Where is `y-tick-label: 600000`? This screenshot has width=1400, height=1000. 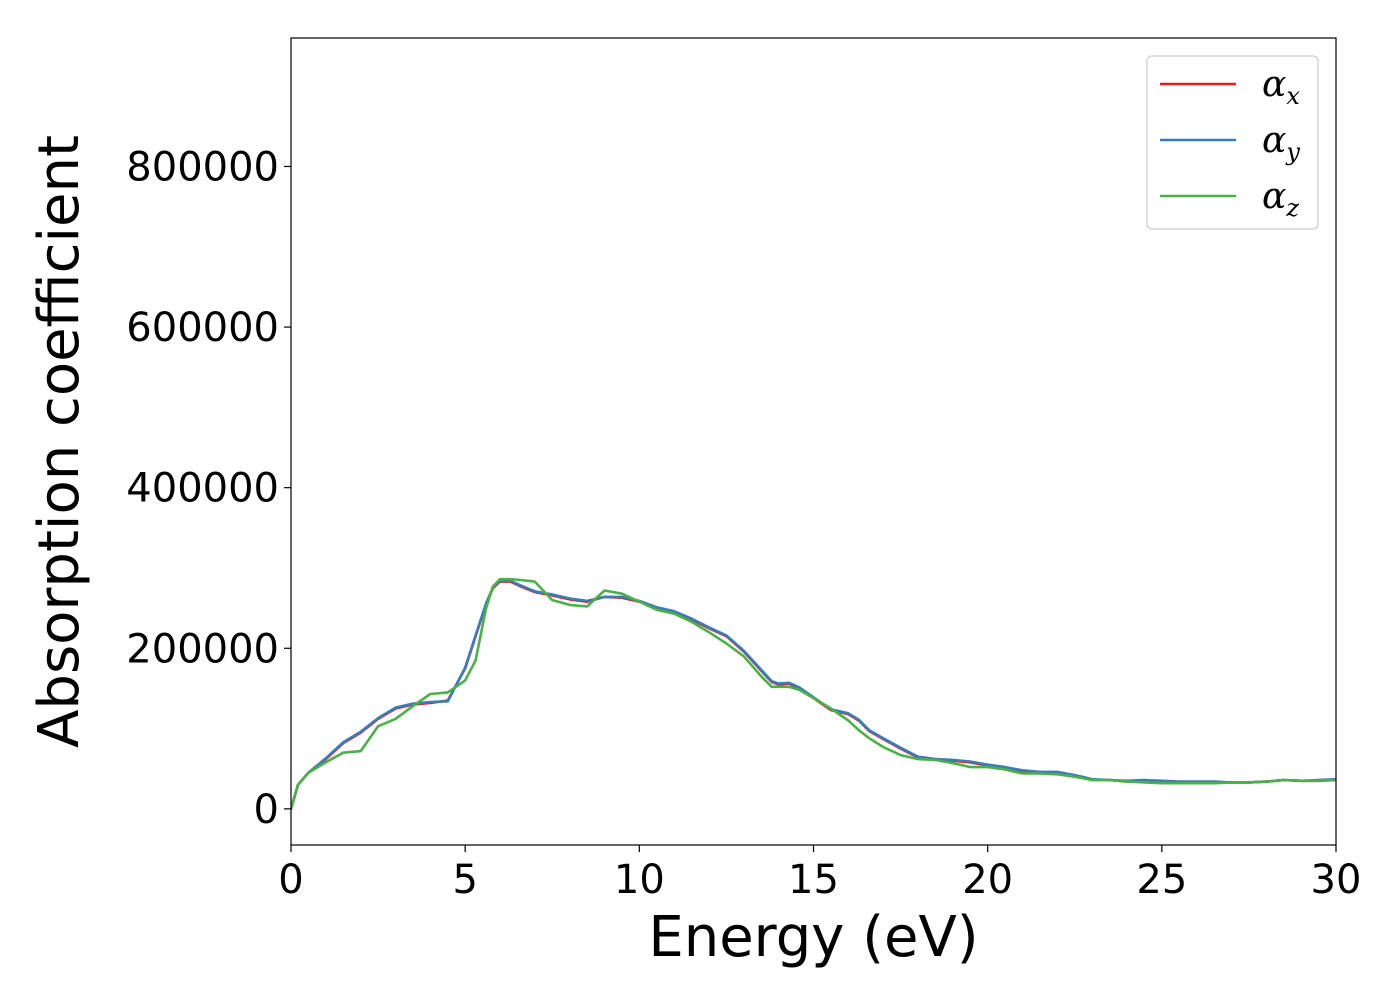 y-tick-label: 600000 is located at coordinates (202, 328).